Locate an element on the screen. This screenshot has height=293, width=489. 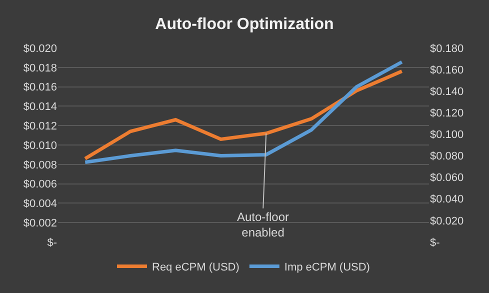
y-tick-label: $0.002 is located at coordinates (40, 223).